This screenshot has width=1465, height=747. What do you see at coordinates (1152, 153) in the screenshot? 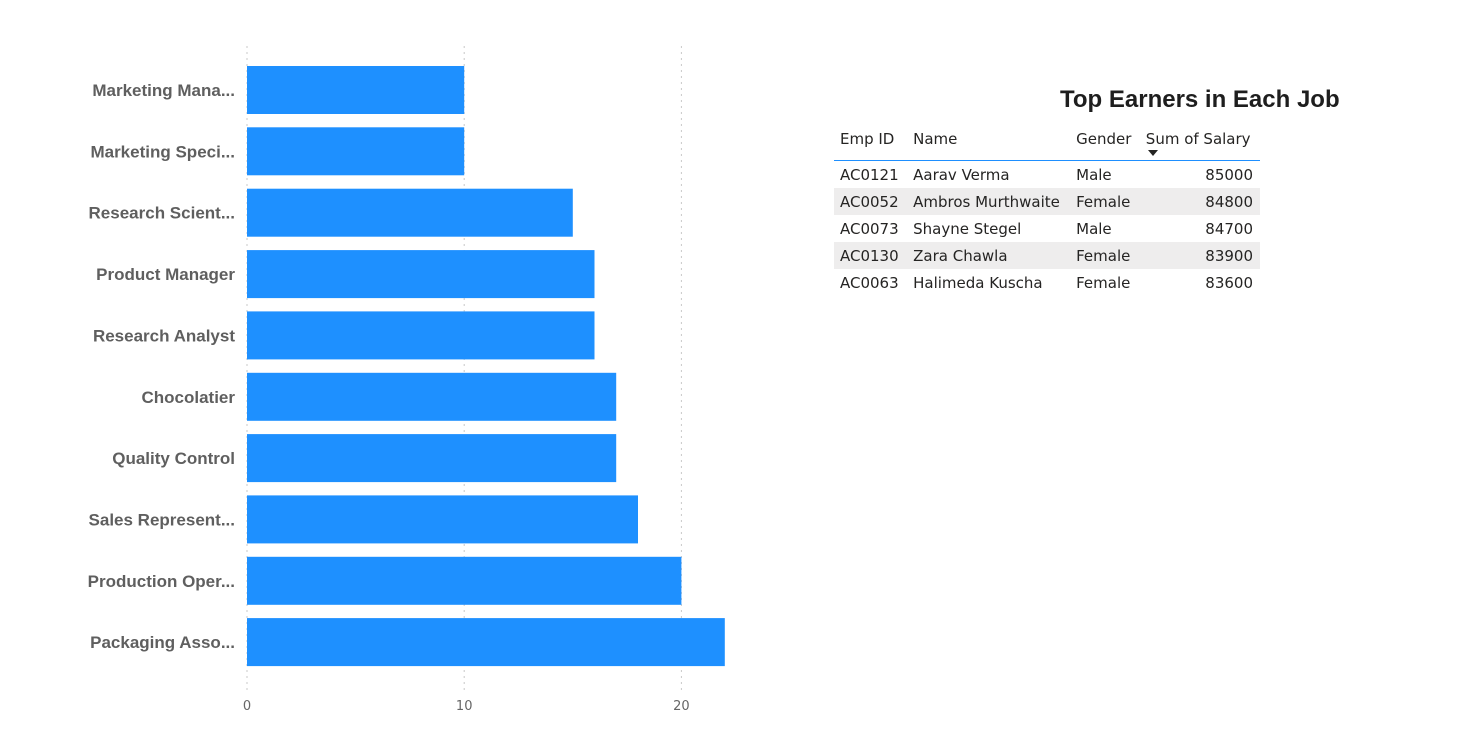
I see `sort-descending-icon` at bounding box center [1152, 153].